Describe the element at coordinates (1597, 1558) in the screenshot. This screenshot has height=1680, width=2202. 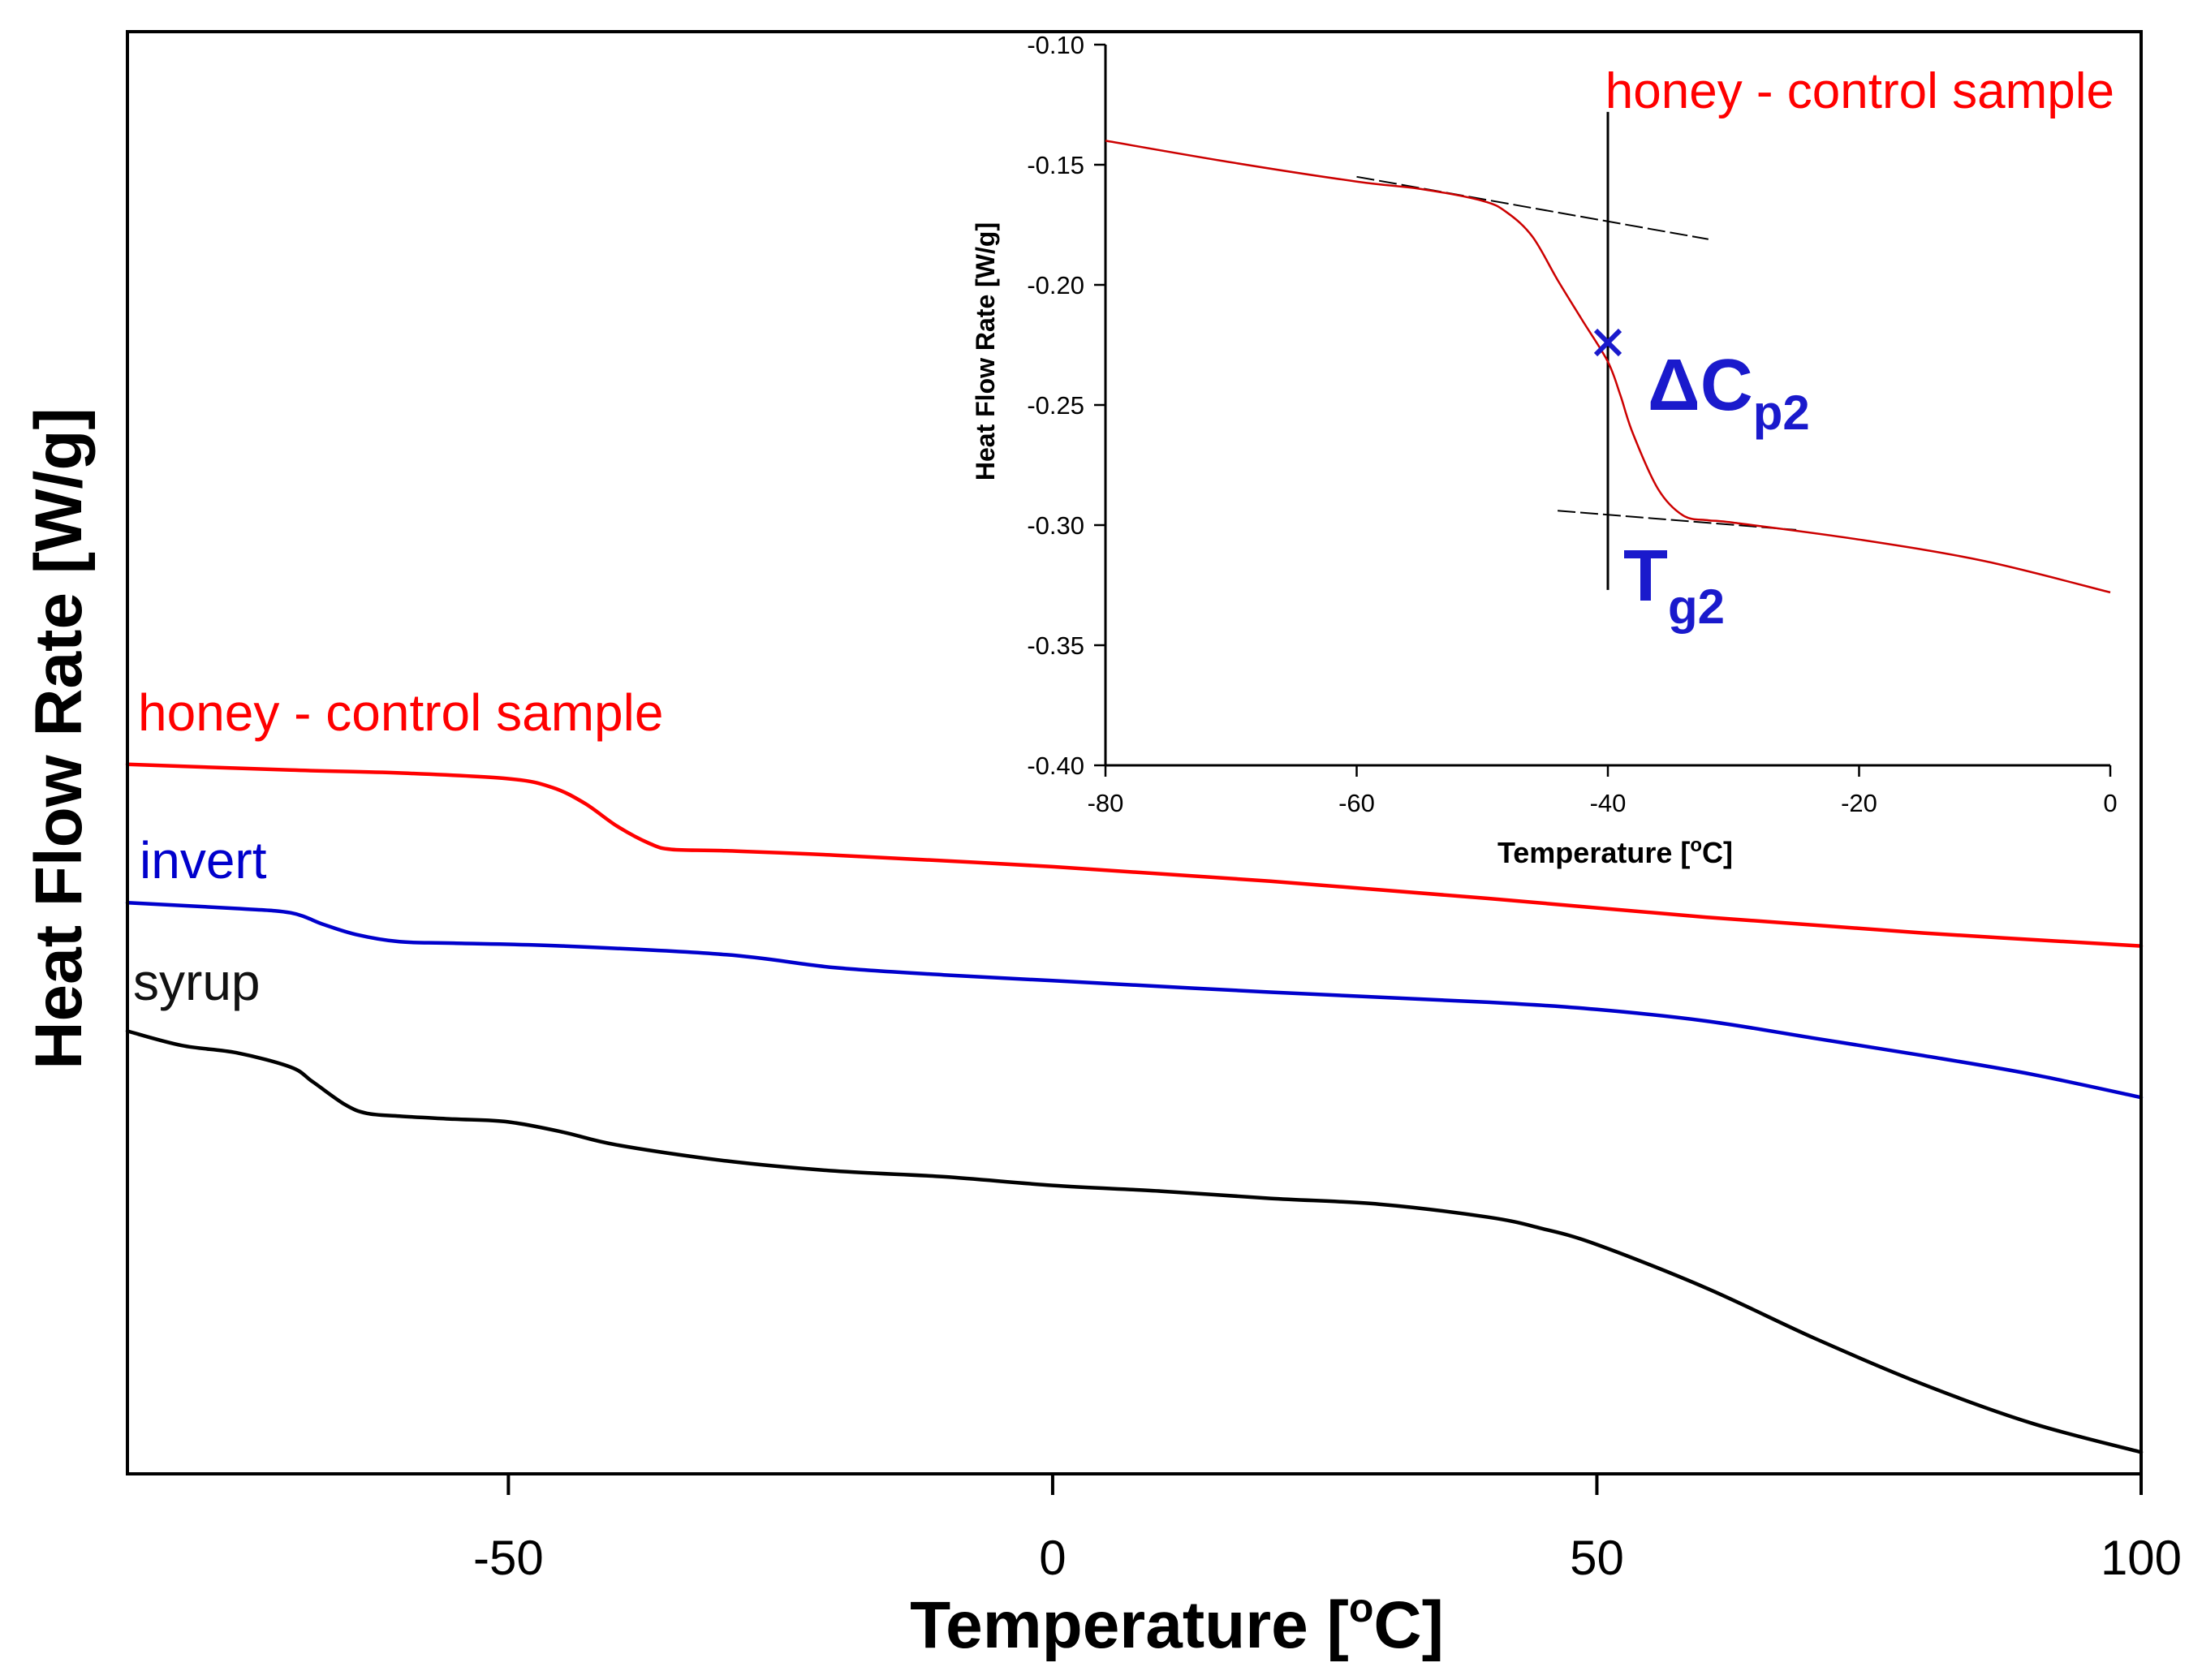
I see `main-x-tick-label: 50` at that location.